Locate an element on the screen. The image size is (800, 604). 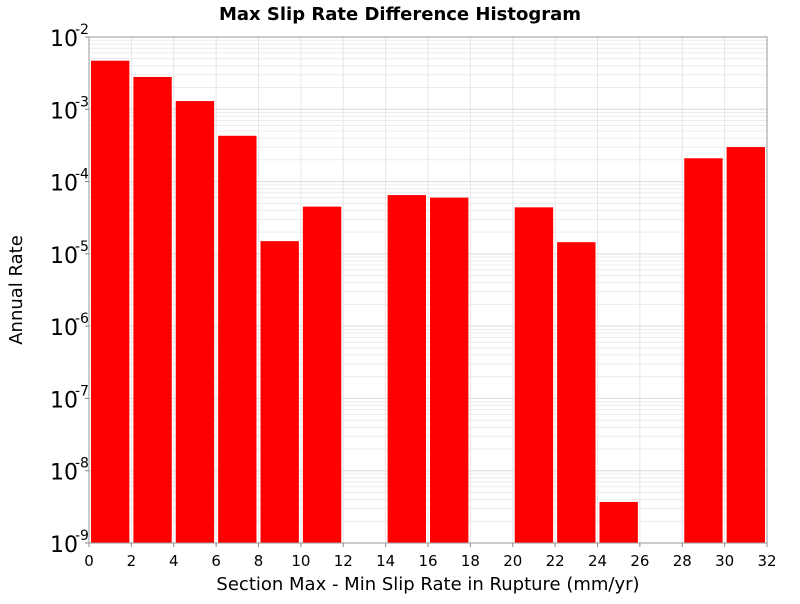
x-tick-label: 4 is located at coordinates (174, 561).